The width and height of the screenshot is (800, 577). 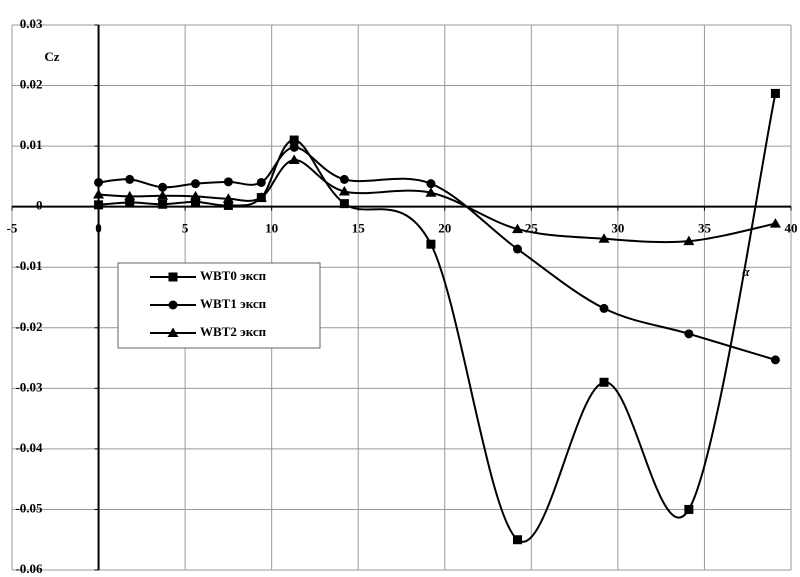 I want to click on x-axis-label: α, so click(x=746, y=271).